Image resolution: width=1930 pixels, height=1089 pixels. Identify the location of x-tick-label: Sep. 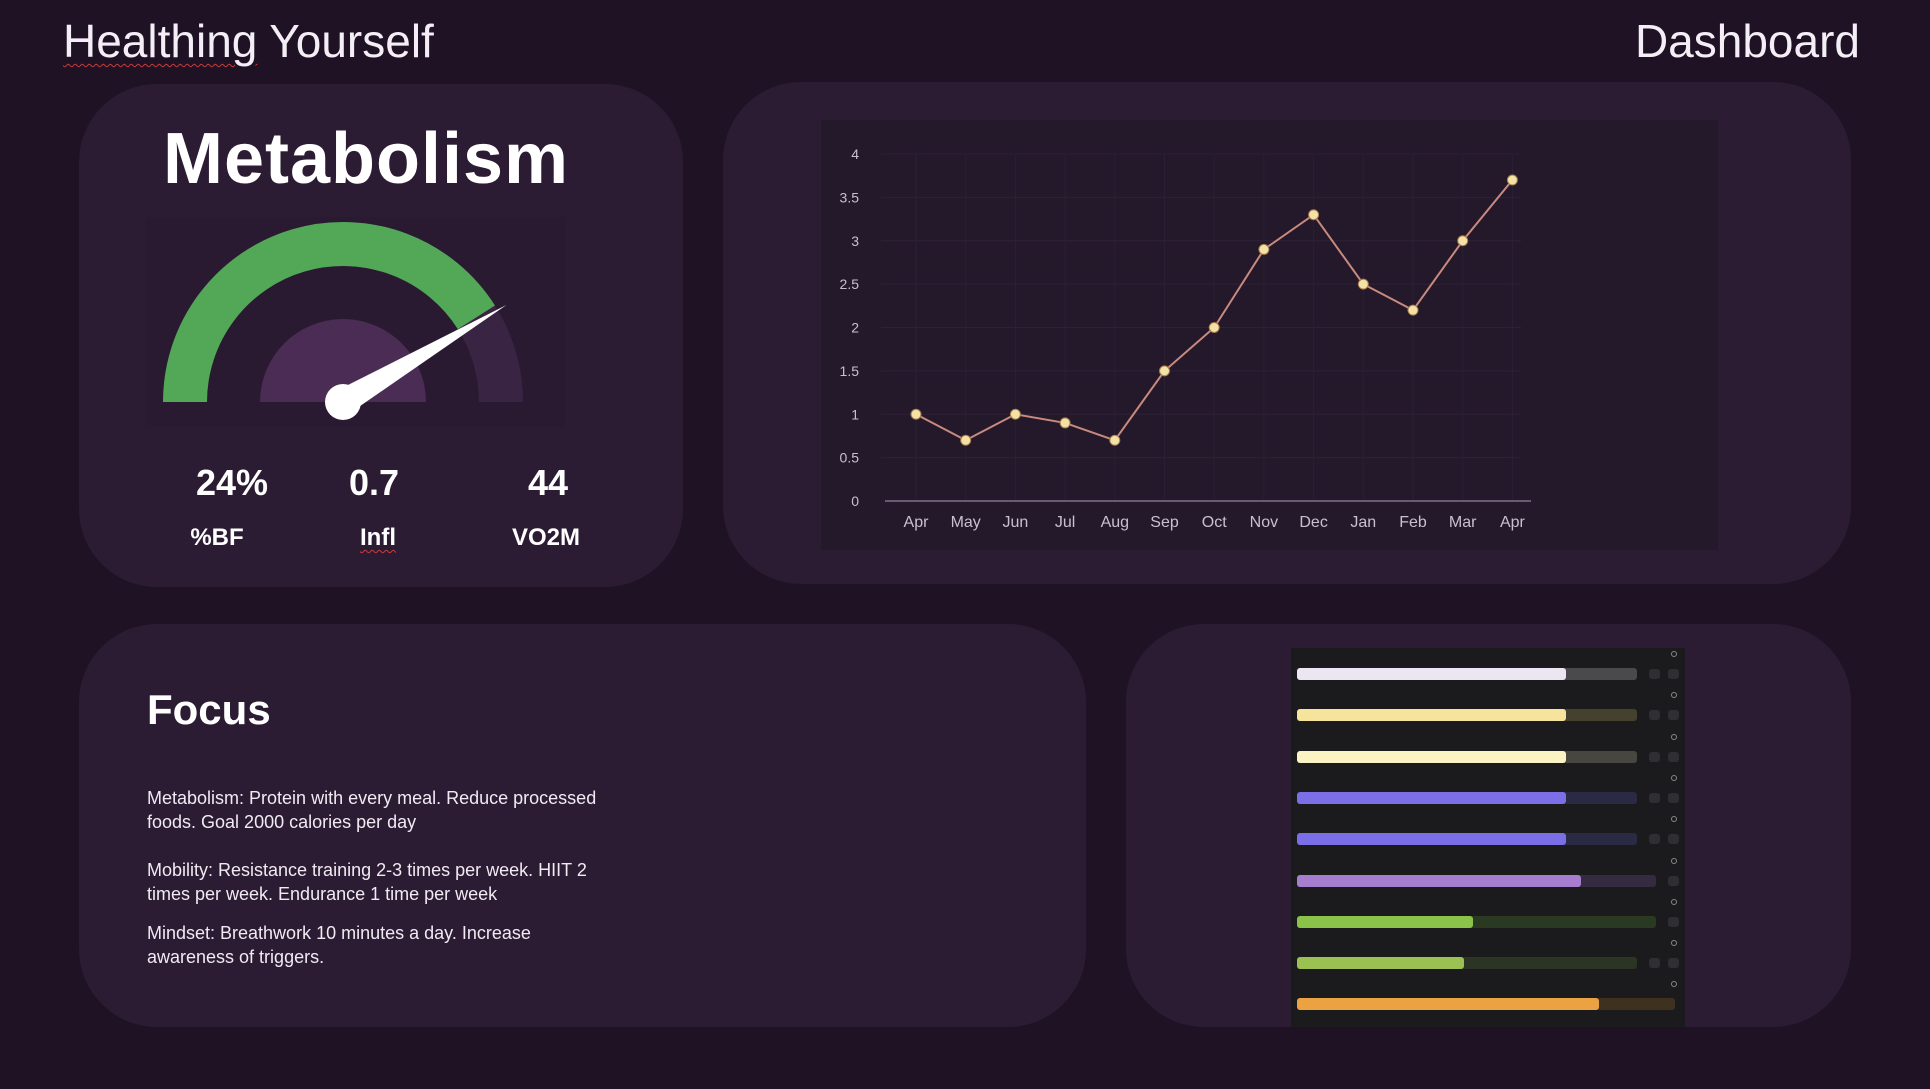
(1164, 522).